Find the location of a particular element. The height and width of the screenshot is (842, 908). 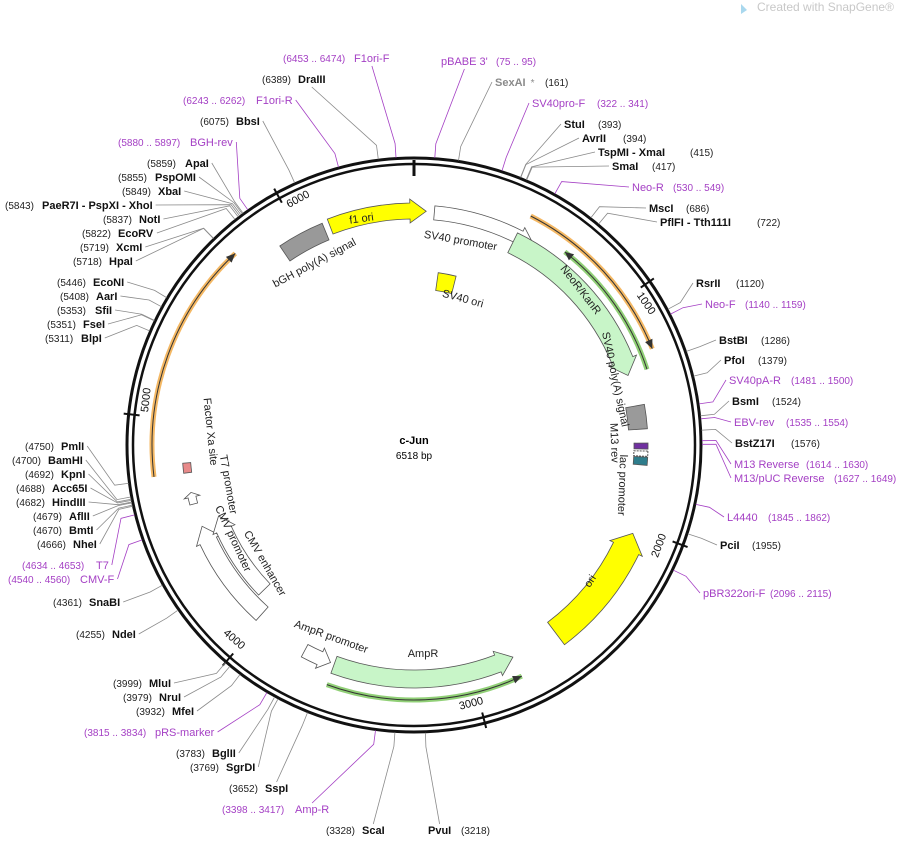

primer-range: (1140 .. 1159) is located at coordinates (775, 305).